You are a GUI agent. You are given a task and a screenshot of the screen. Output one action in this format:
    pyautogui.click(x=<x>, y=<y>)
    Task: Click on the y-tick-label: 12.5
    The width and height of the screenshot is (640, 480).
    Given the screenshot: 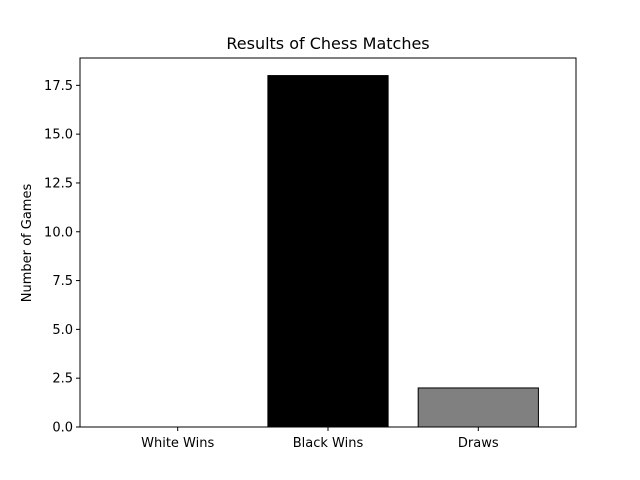 What is the action you would take?
    pyautogui.click(x=58, y=183)
    